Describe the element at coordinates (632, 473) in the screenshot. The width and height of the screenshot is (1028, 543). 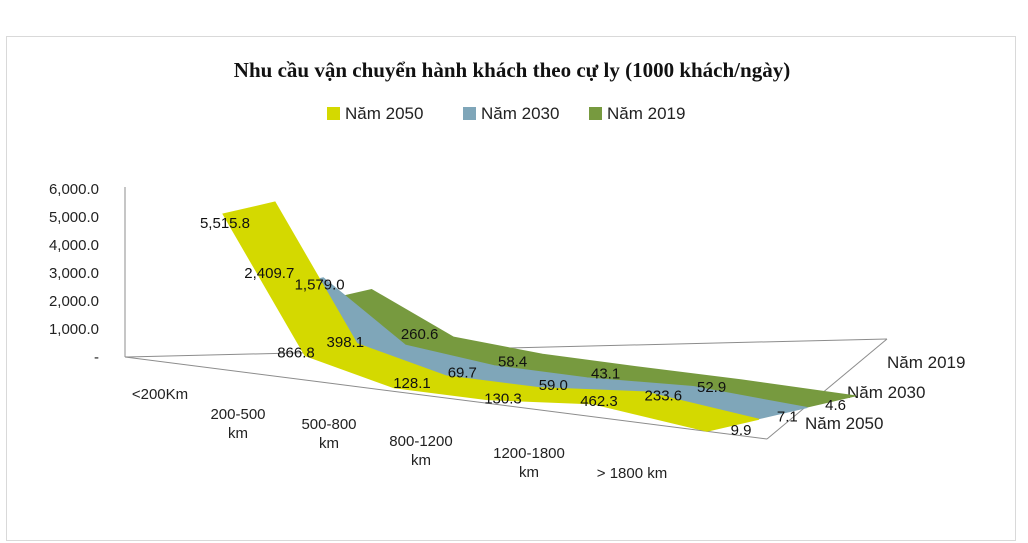
I see `x-tick-label: > 1800 km` at that location.